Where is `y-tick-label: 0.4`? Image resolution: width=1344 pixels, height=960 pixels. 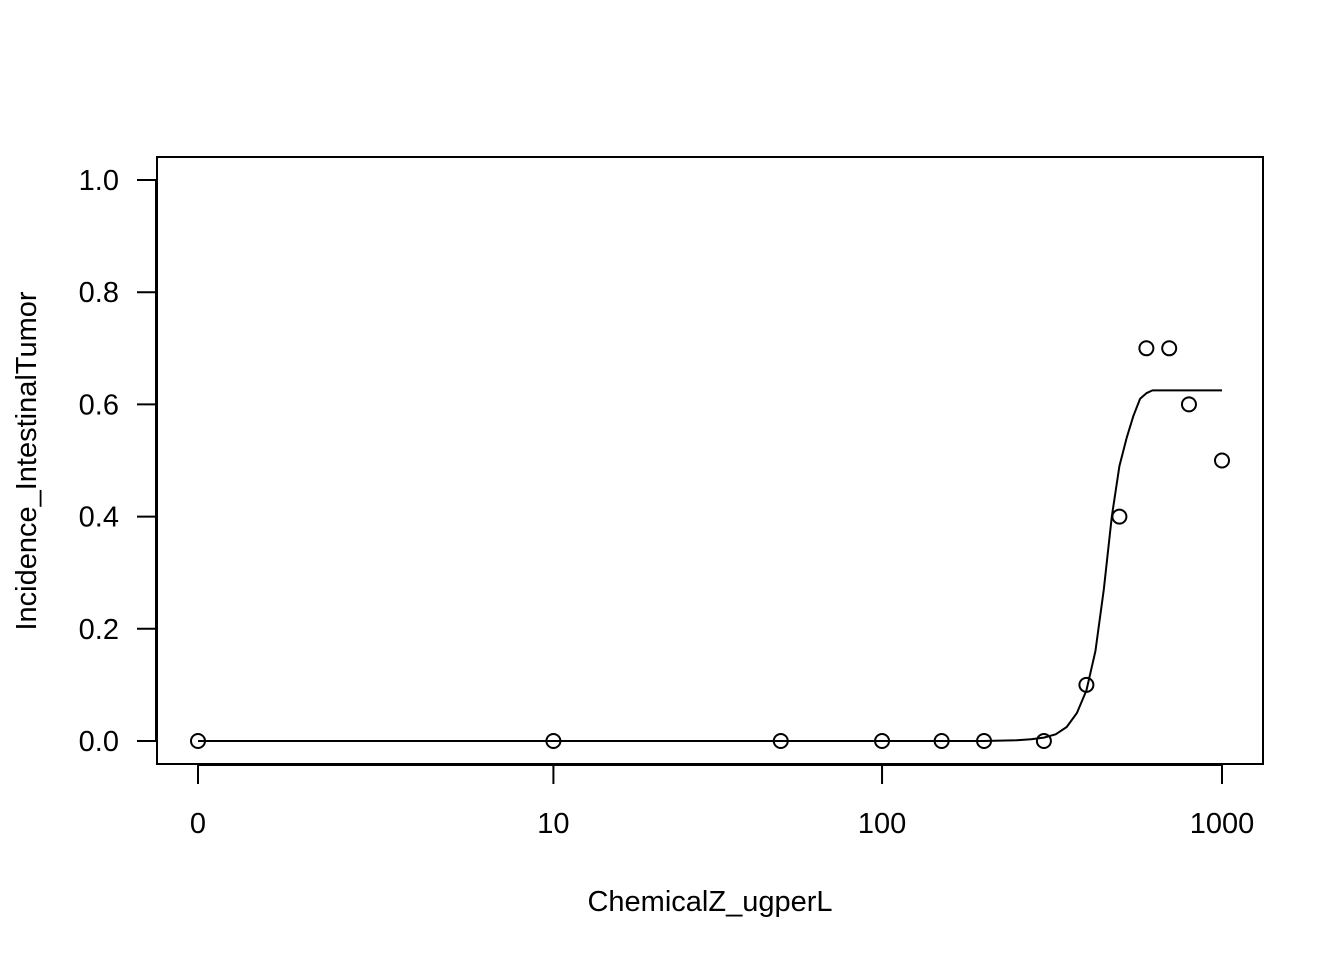 y-tick-label: 0.4 is located at coordinates (99, 518).